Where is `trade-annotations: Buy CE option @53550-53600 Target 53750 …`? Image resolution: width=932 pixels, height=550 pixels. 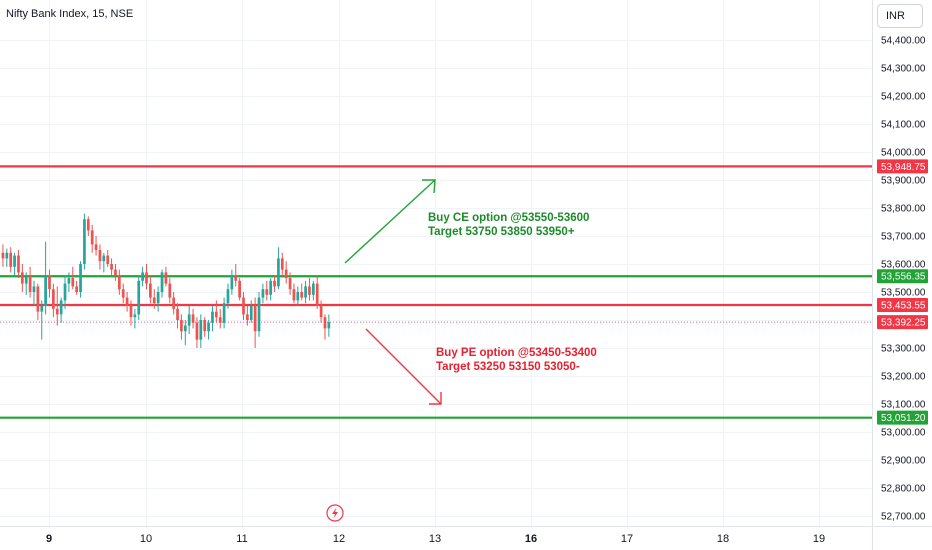
trade-annotations: Buy CE option @53550-53600 Target 53750 … is located at coordinates (470, 292).